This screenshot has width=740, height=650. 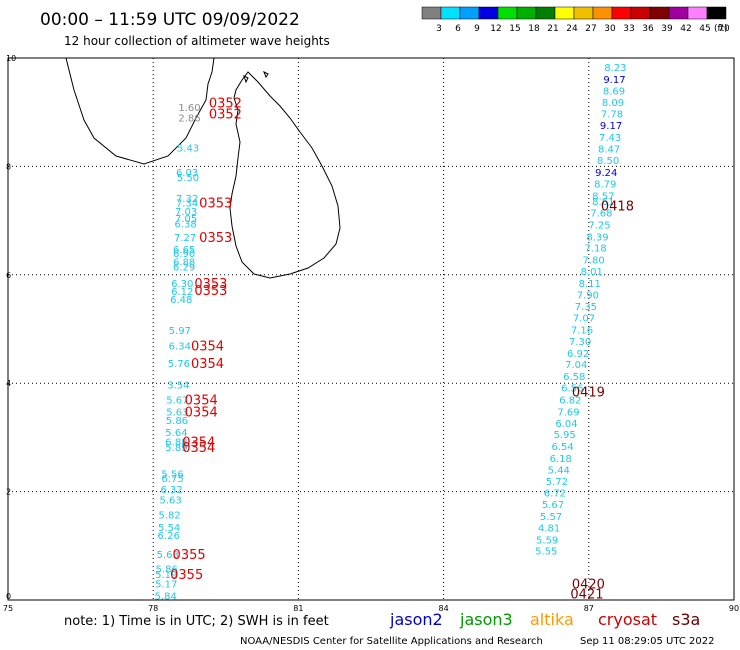 I want to click on swh-label: 6.72, so click(x=555, y=494).